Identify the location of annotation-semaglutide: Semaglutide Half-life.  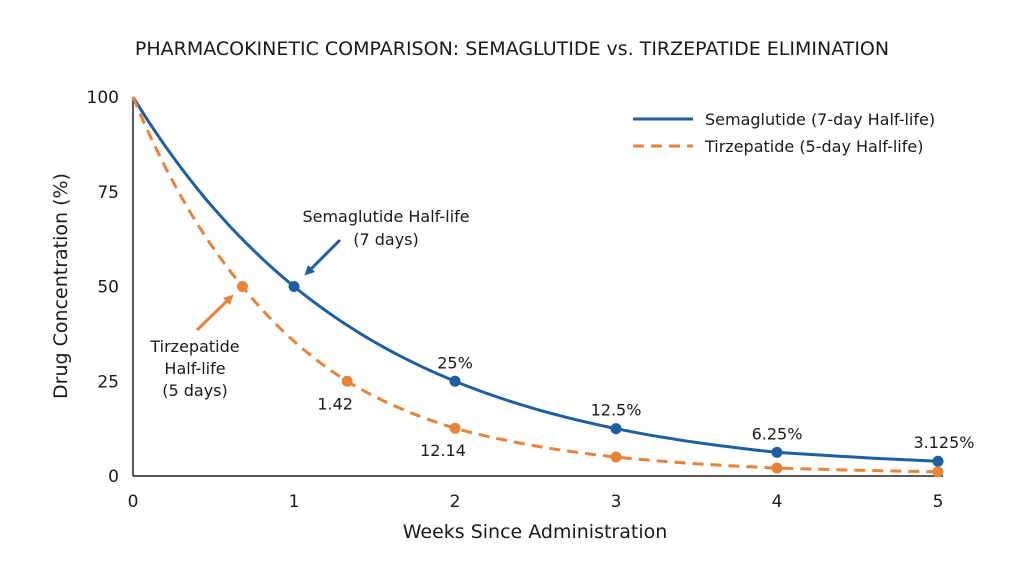
(385, 216).